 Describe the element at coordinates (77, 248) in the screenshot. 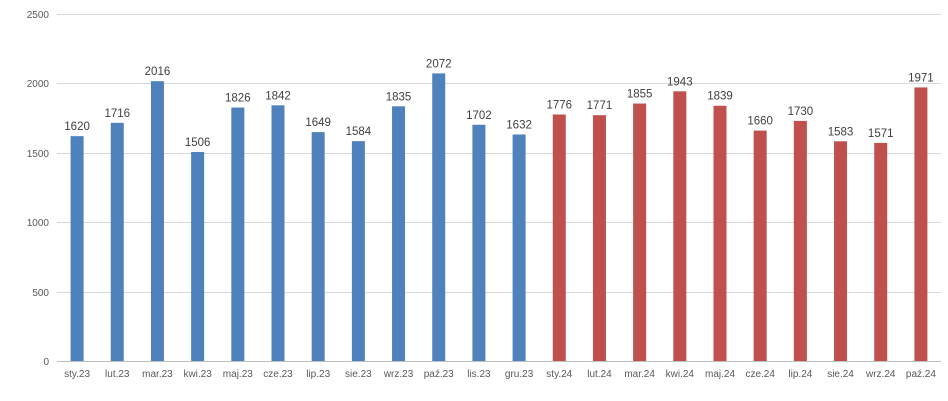

I see `bar-sty.23` at that location.